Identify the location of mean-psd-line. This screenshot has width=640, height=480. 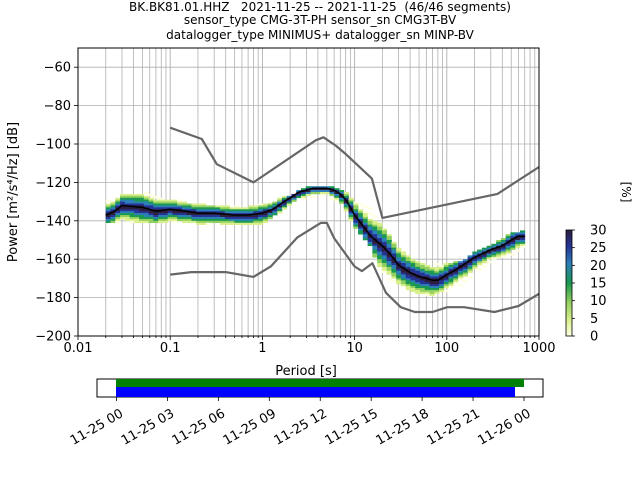
(315, 234).